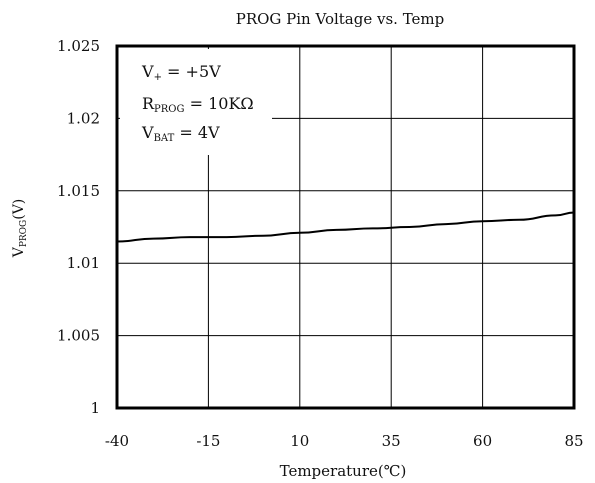 The image size is (595, 483). Describe the element at coordinates (343, 471) in the screenshot. I see `x-axis-label: Temperature(℃)` at that location.